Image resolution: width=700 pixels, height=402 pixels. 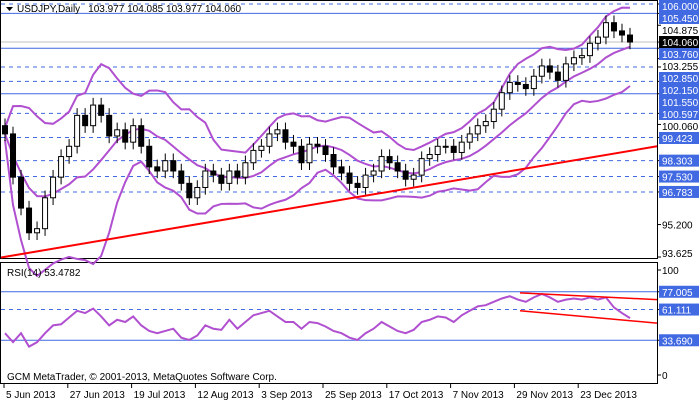 What do you see at coordinates (353, 395) in the screenshot?
I see `date-label: 25 Sep 2013` at bounding box center [353, 395].